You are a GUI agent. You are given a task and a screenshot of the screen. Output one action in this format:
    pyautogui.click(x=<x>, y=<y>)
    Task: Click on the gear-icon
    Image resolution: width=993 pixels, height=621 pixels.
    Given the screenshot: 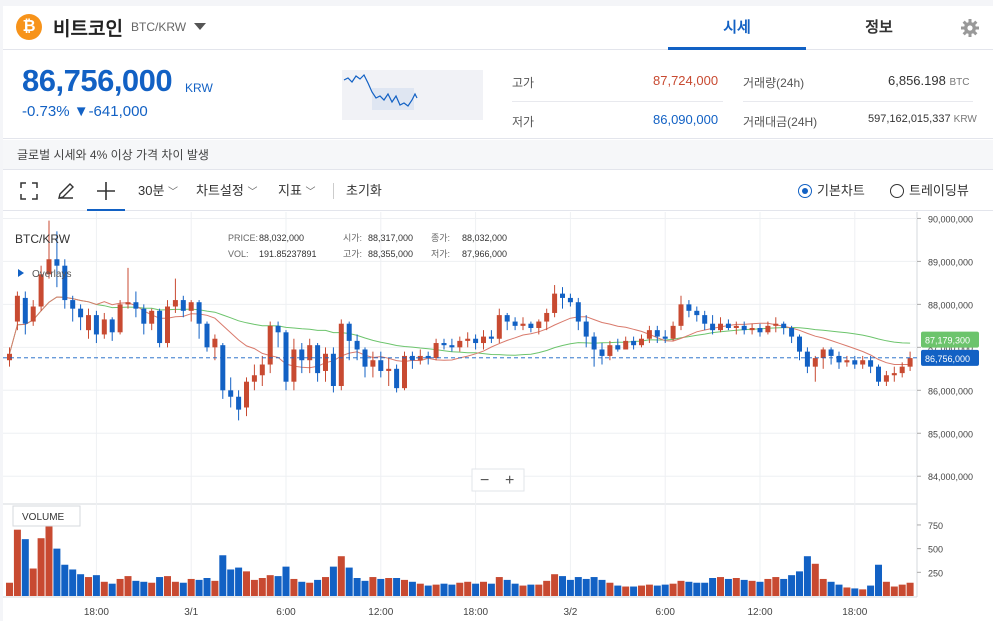 What is the action you would take?
    pyautogui.click(x=970, y=28)
    